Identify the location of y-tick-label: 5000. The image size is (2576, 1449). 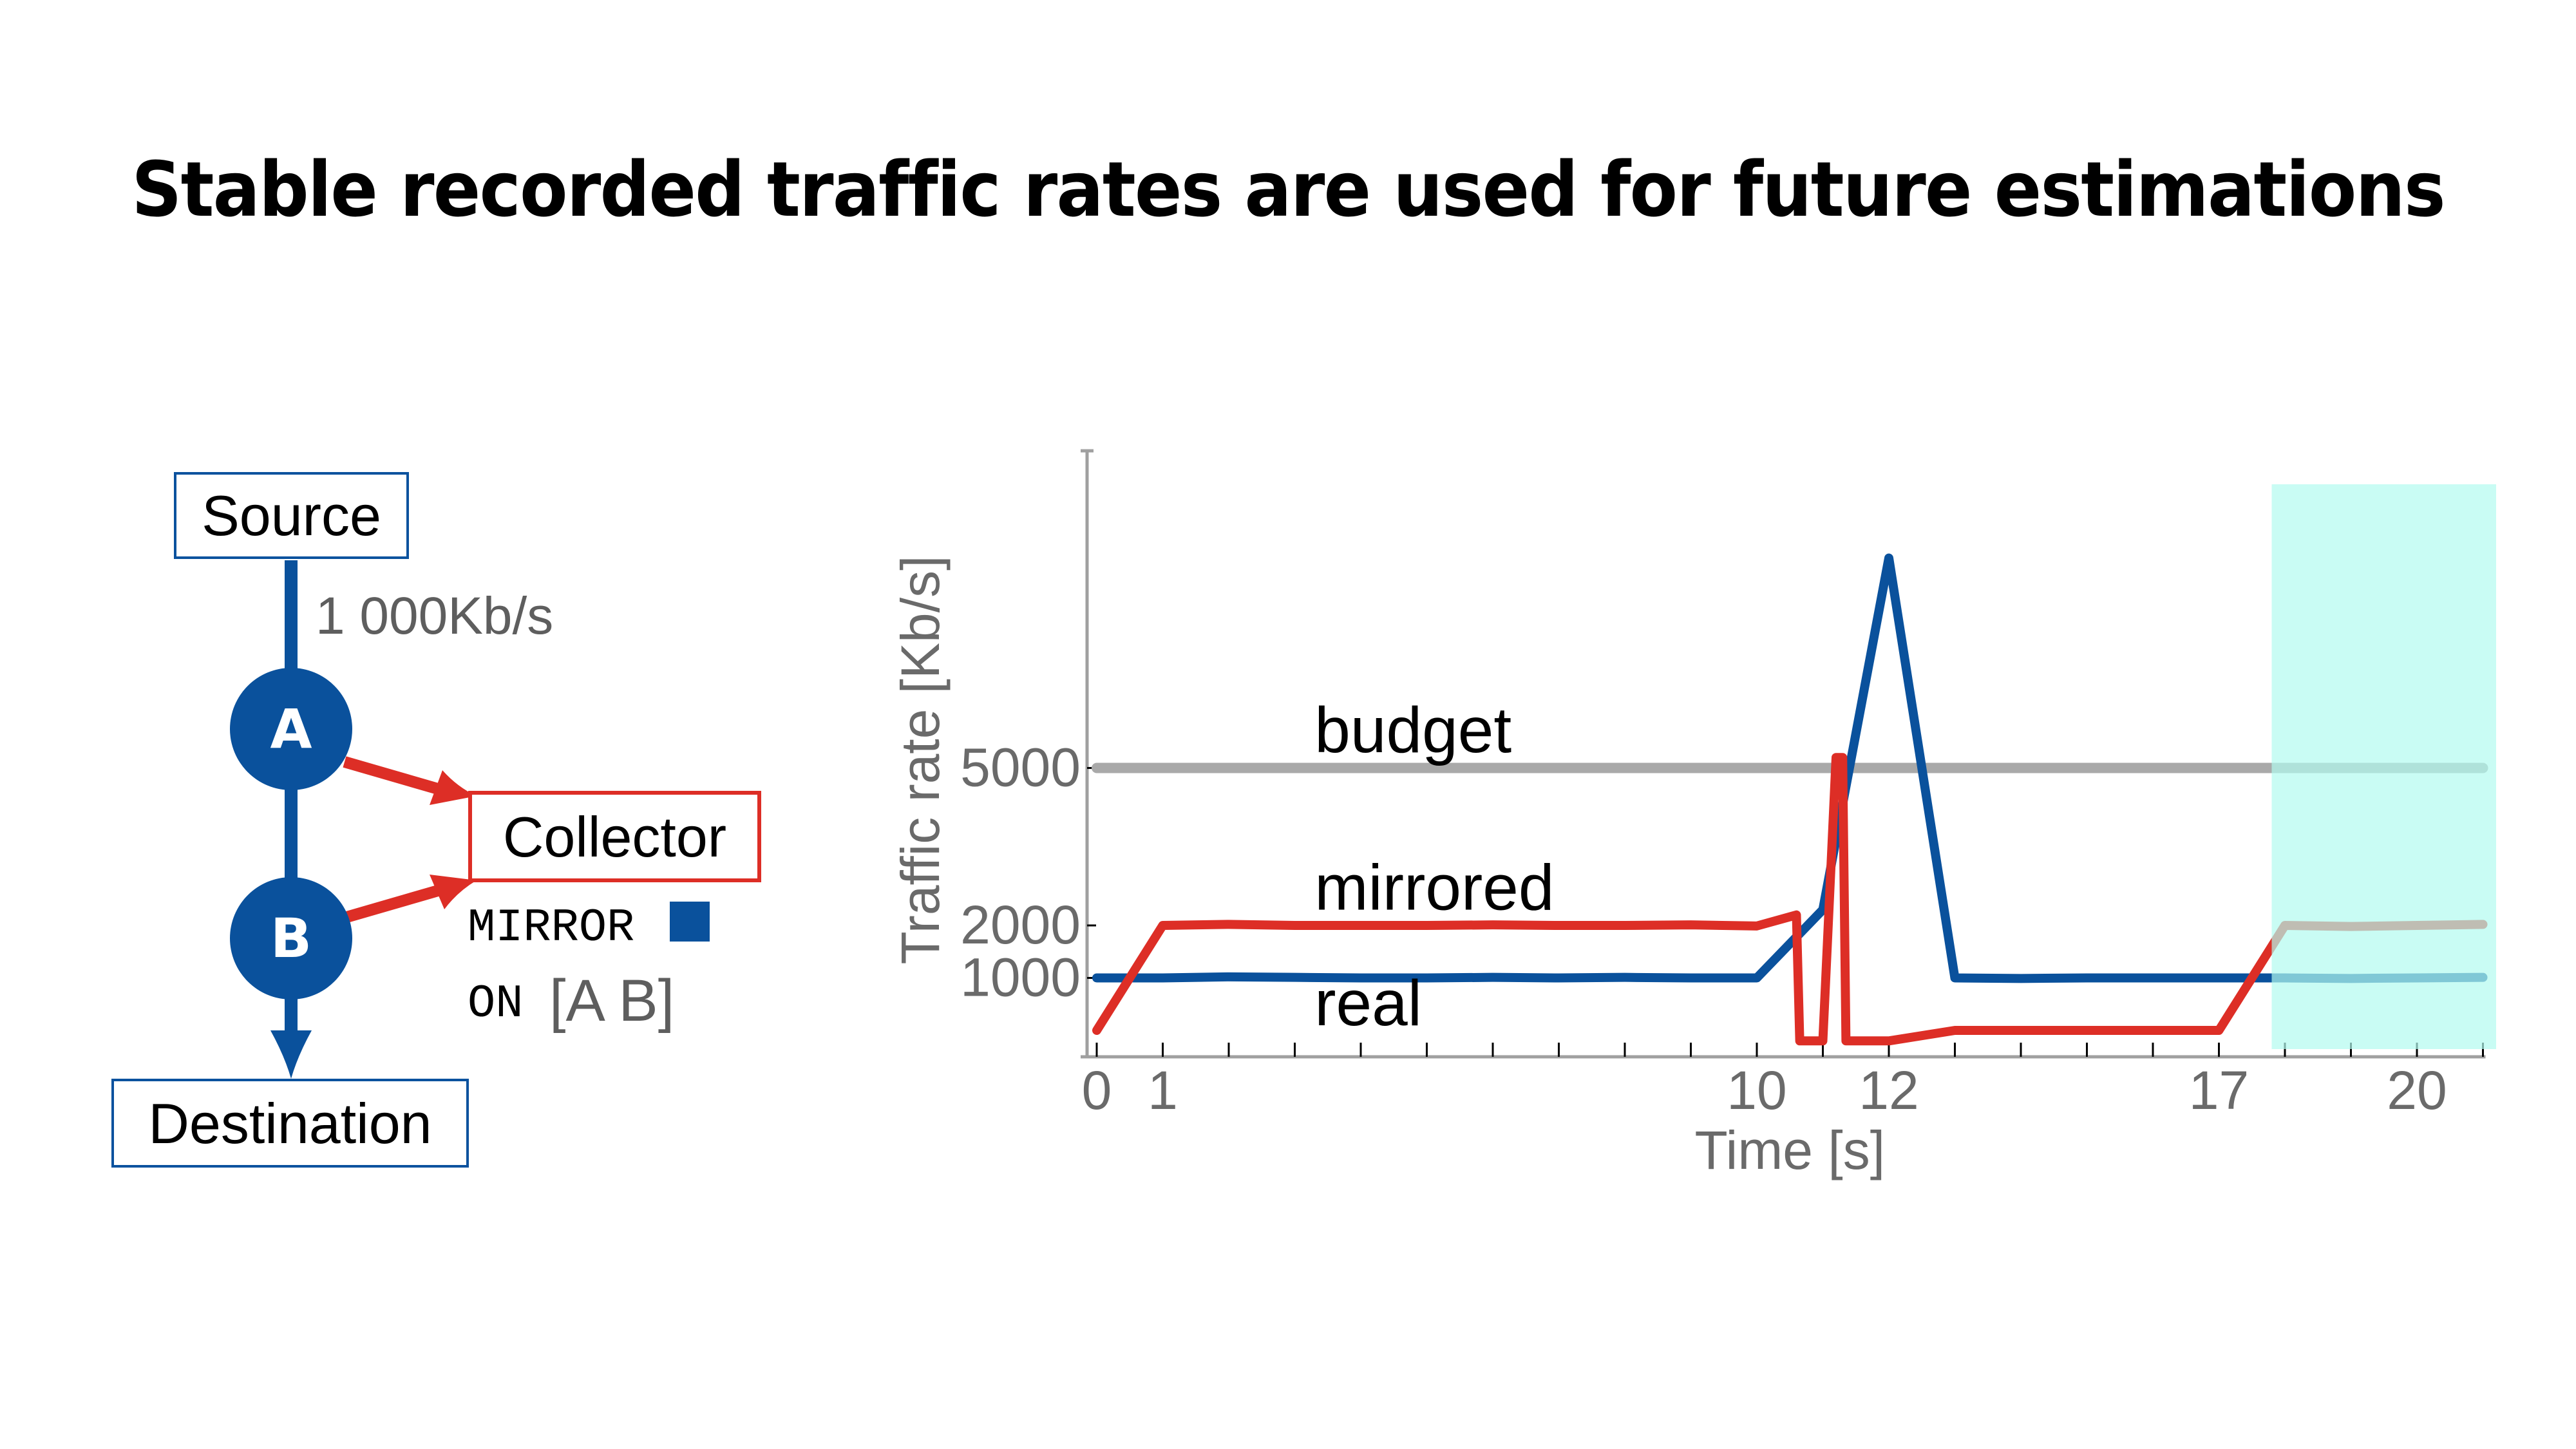
(1020, 767).